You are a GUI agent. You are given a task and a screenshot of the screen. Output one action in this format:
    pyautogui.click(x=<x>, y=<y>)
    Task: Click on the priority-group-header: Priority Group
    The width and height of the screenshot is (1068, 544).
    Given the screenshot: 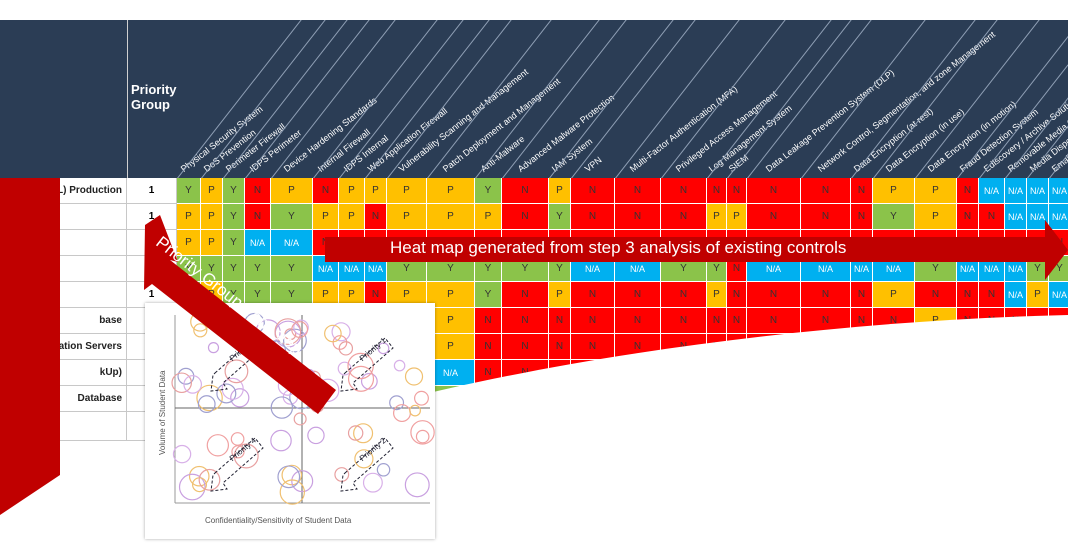 What is the action you would take?
    pyautogui.click(x=154, y=97)
    